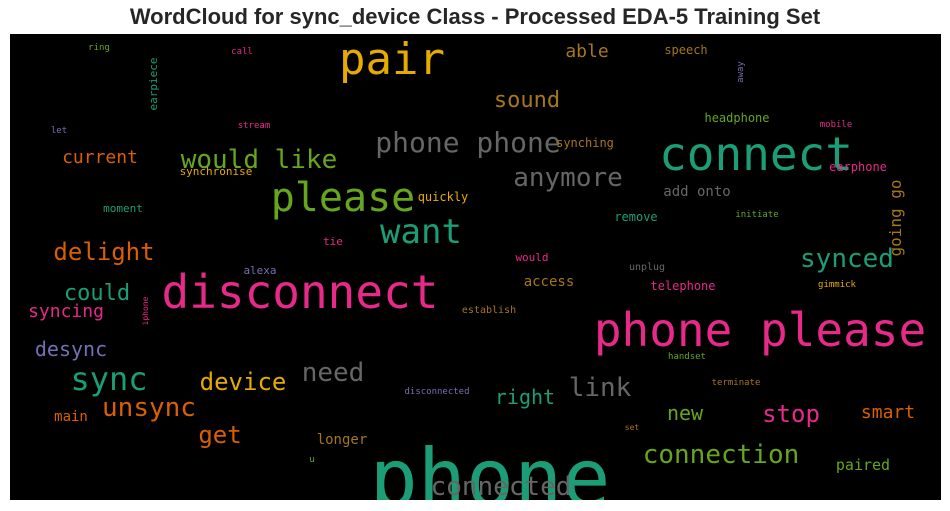 This screenshot has width=950, height=511. Describe the element at coordinates (736, 383) in the screenshot. I see `word-terminate: terminate` at that location.